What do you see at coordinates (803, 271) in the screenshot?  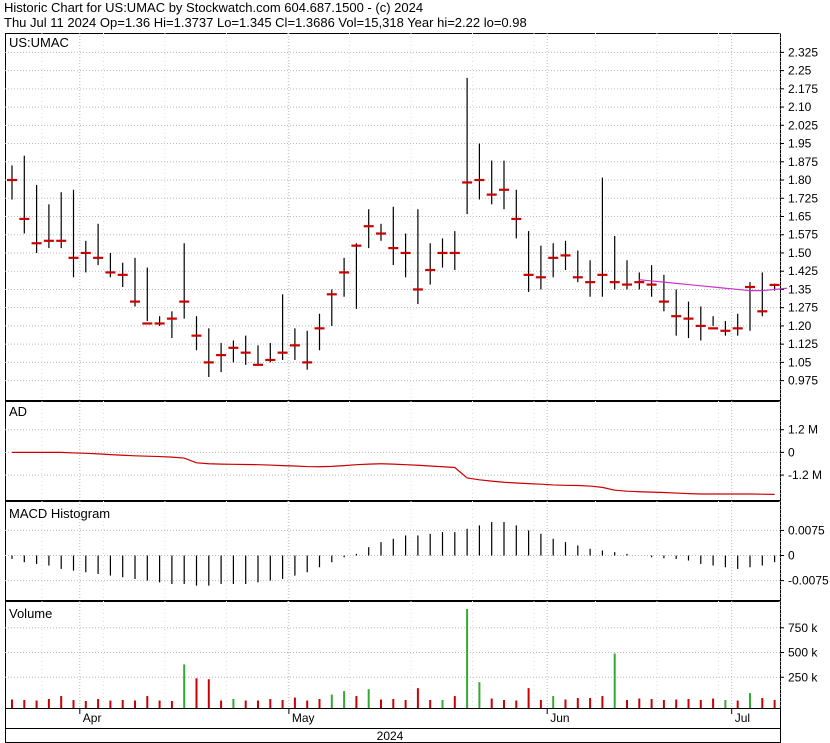 I see `price-axis-label: 1.425` at bounding box center [803, 271].